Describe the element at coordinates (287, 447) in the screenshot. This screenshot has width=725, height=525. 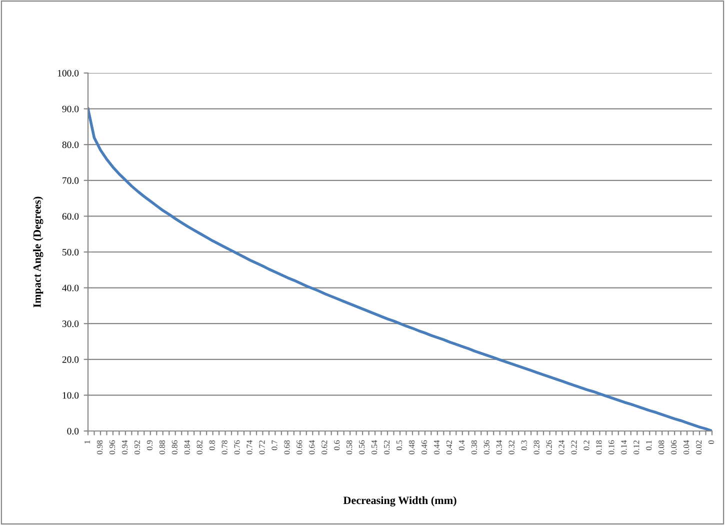
I see `x-tick-label: 0.68` at that location.